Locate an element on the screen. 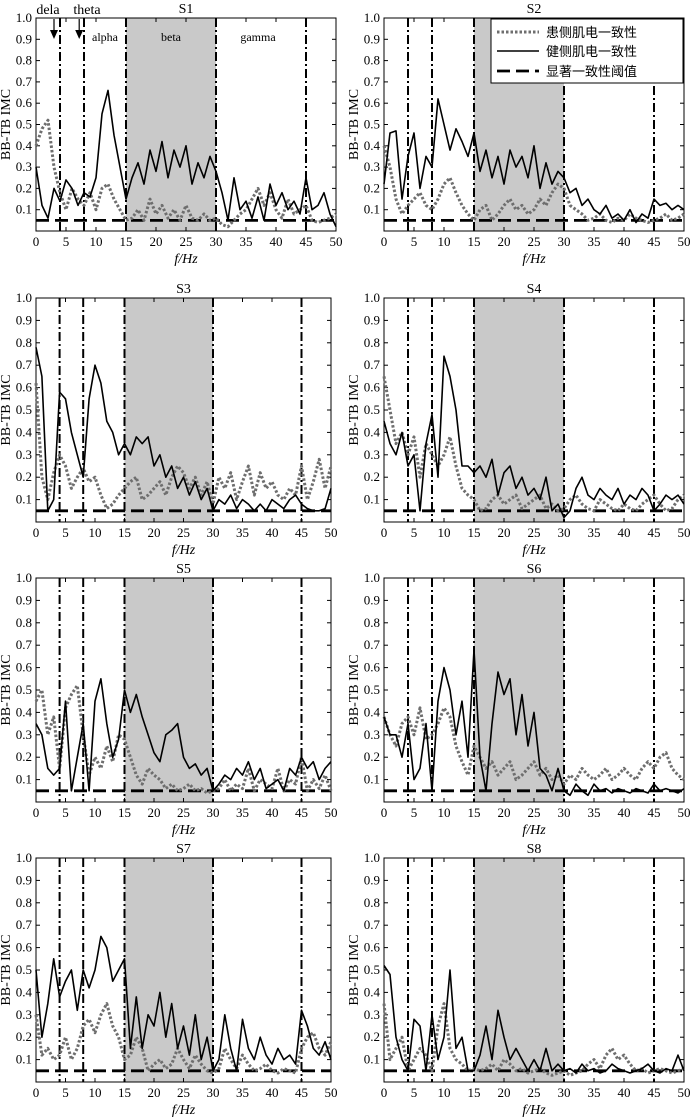  x-tick-label: 0 is located at coordinates (36, 812).